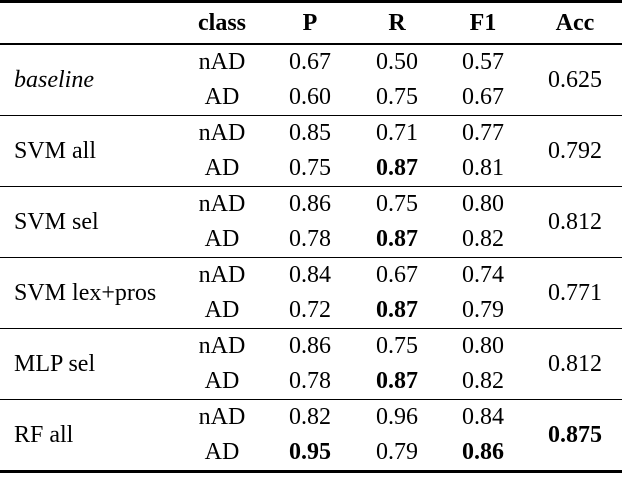 The height and width of the screenshot is (478, 622). Describe the element at coordinates (483, 168) in the screenshot. I see `f1-value: 0.81` at that location.